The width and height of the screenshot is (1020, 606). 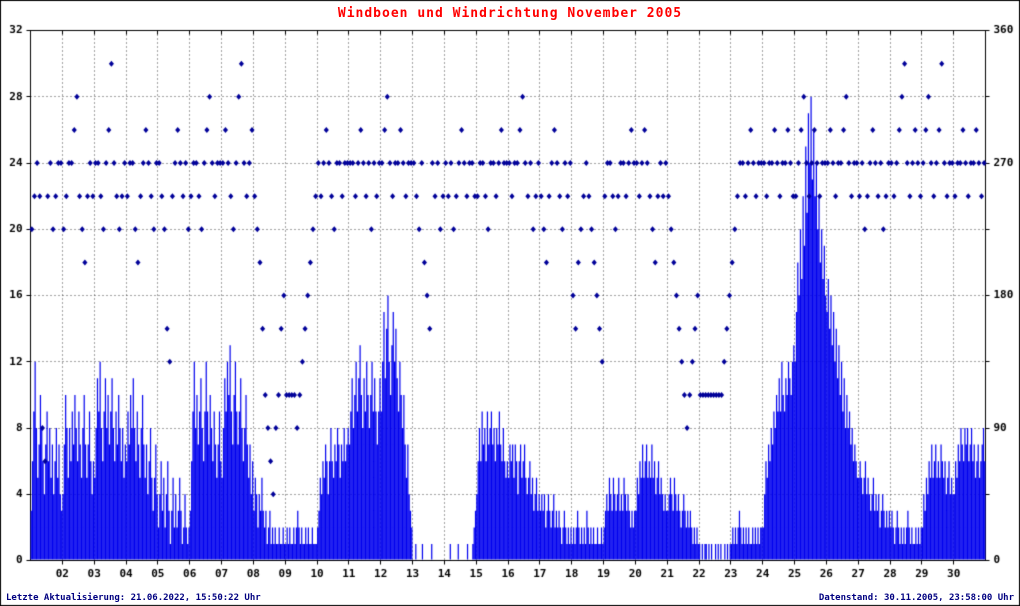 What do you see at coordinates (916, 598) in the screenshot?
I see `data-timestamp-text: Datenstand: 30.11.2005, 23:58:00 Uhr` at bounding box center [916, 598].